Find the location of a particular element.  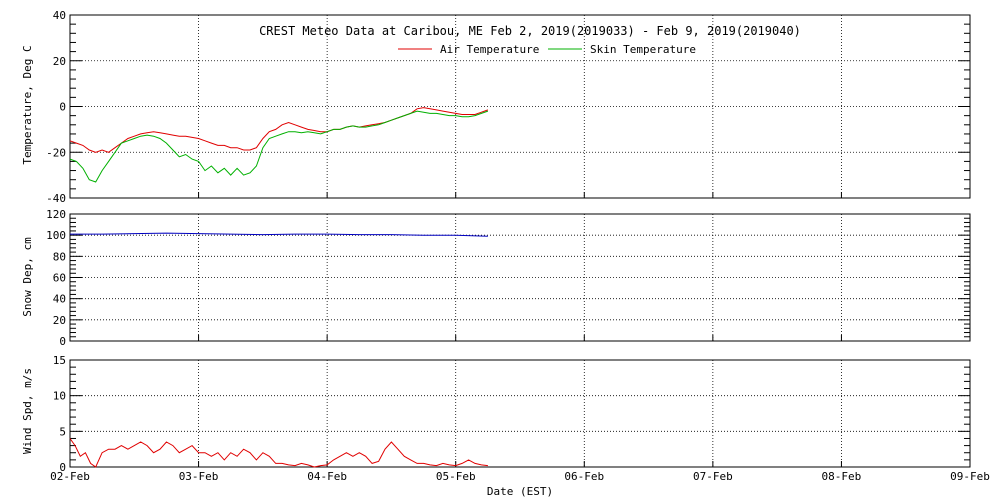

y-tick-label: 5 is located at coordinates (62, 431).